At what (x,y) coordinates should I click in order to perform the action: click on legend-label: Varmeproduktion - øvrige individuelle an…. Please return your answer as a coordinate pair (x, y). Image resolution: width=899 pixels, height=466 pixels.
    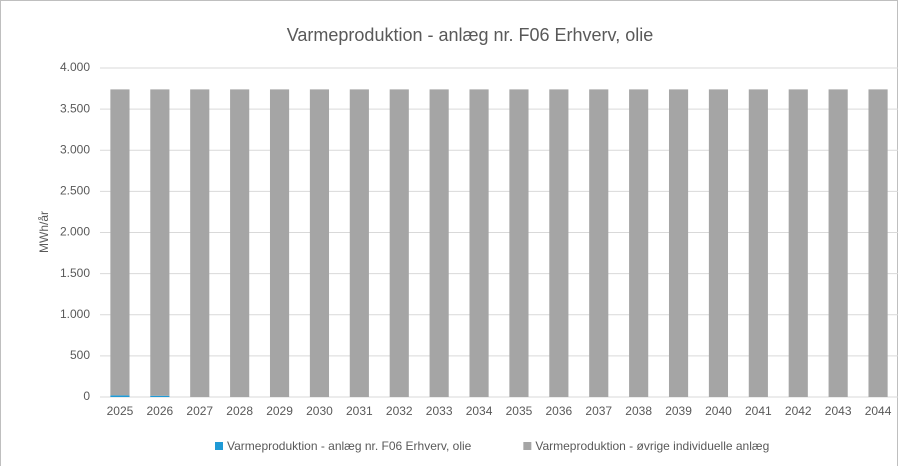
    Looking at the image, I should click on (652, 446).